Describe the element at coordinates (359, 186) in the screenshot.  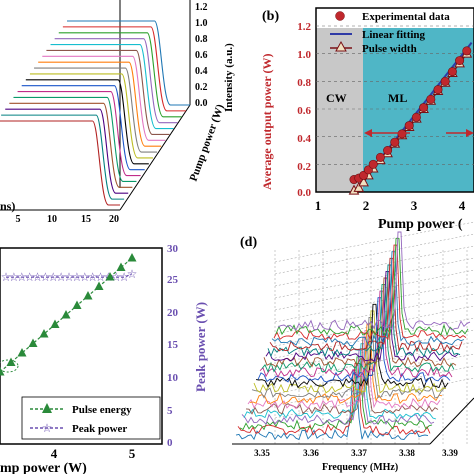
I see `panel-b-pulse-width-point` at that location.